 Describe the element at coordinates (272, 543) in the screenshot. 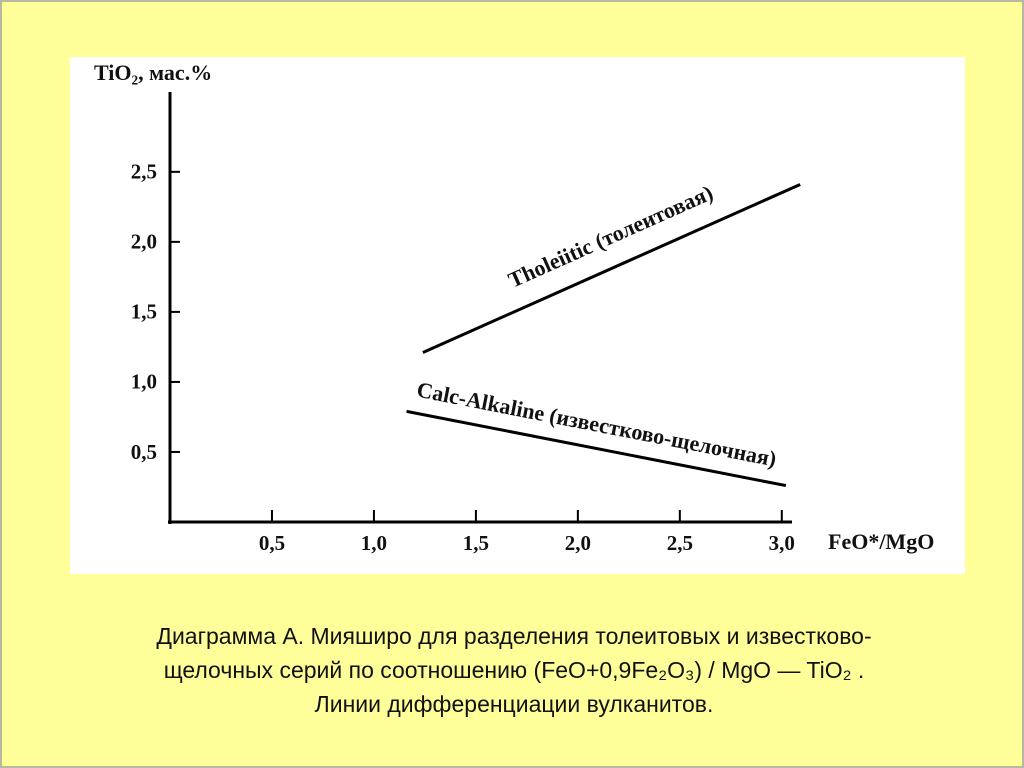

I see `x-tick-label: 0,5` at that location.